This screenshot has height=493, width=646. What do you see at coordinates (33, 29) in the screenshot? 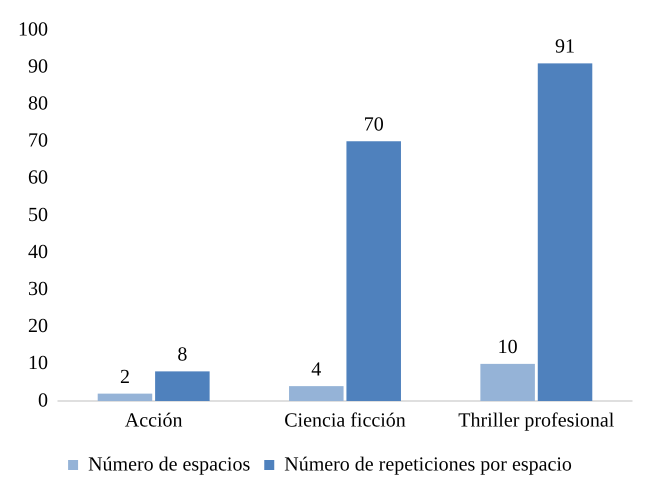
I see `y-tick-label: 100` at bounding box center [33, 29].